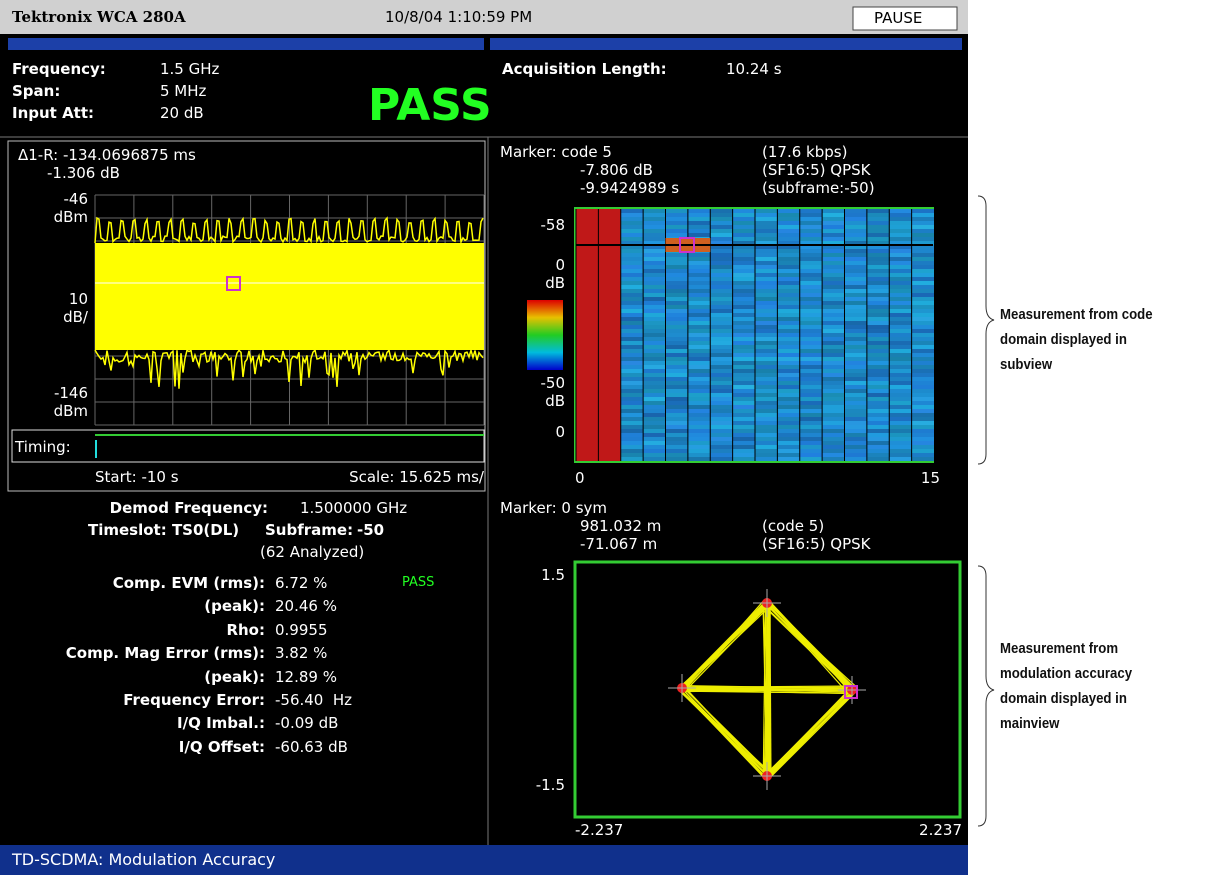 The image size is (1217, 875). Describe the element at coordinates (550, 785) in the screenshot. I see `y-label: -1.5` at that location.